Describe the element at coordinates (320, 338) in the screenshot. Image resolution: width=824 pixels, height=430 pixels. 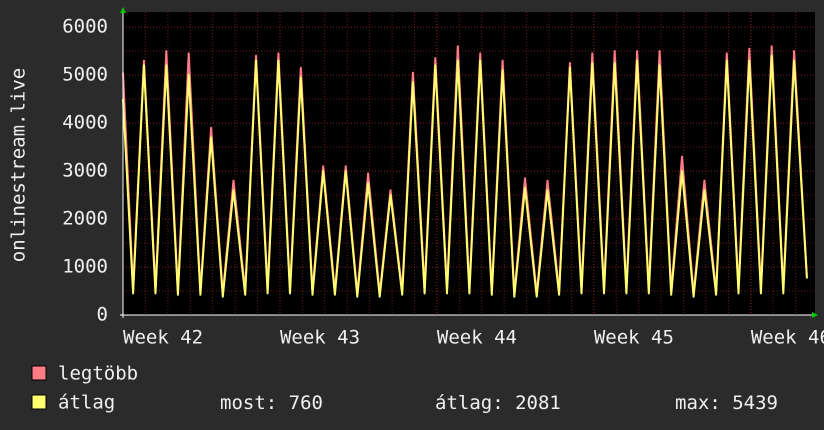
I see `x-tick-label: Week 43` at that location.